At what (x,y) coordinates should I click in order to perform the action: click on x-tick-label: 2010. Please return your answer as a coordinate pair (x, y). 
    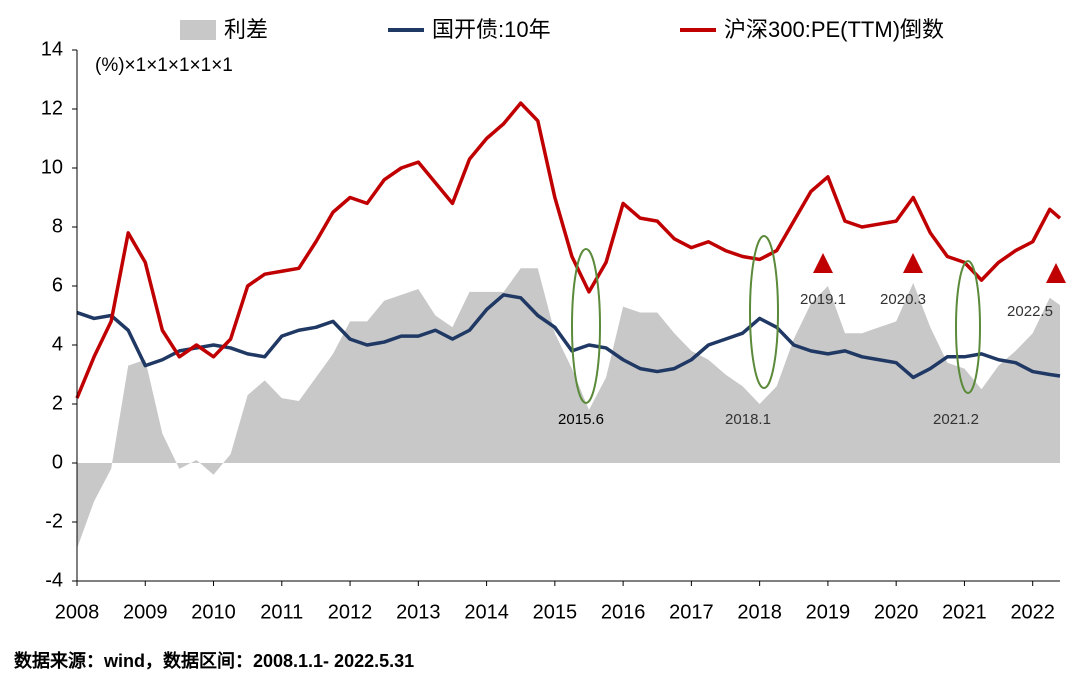
    Looking at the image, I should click on (213, 612).